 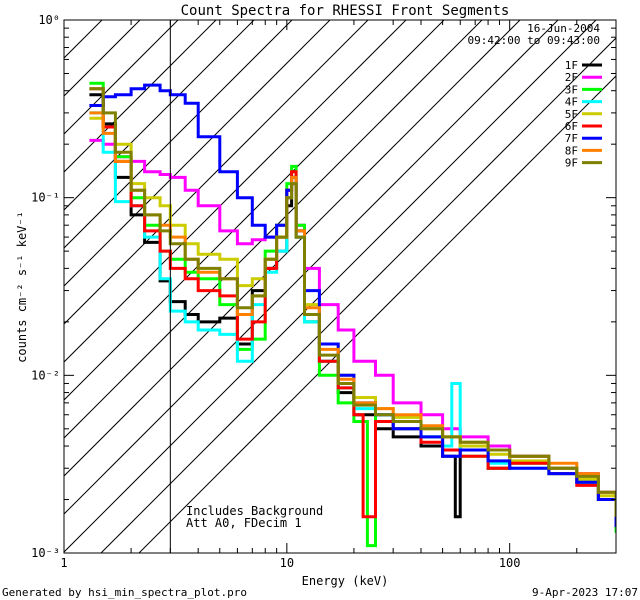 What do you see at coordinates (244, 523) in the screenshot?
I see `annotation-attenuator: Att A0, FDecim 1` at bounding box center [244, 523].